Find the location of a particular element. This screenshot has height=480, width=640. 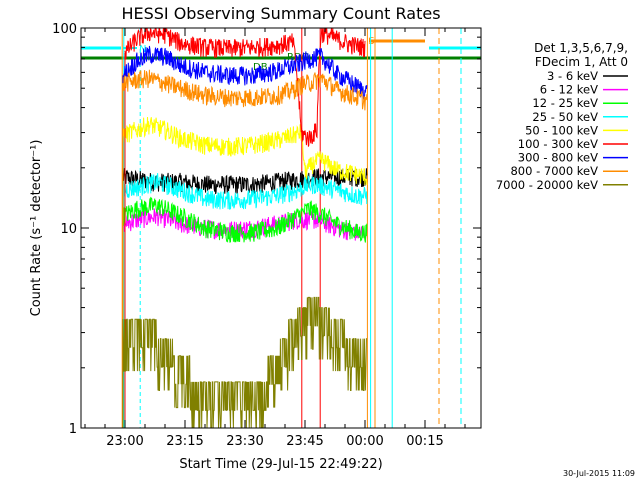

y-tick-label-1: 10 is located at coordinates (68, 229).